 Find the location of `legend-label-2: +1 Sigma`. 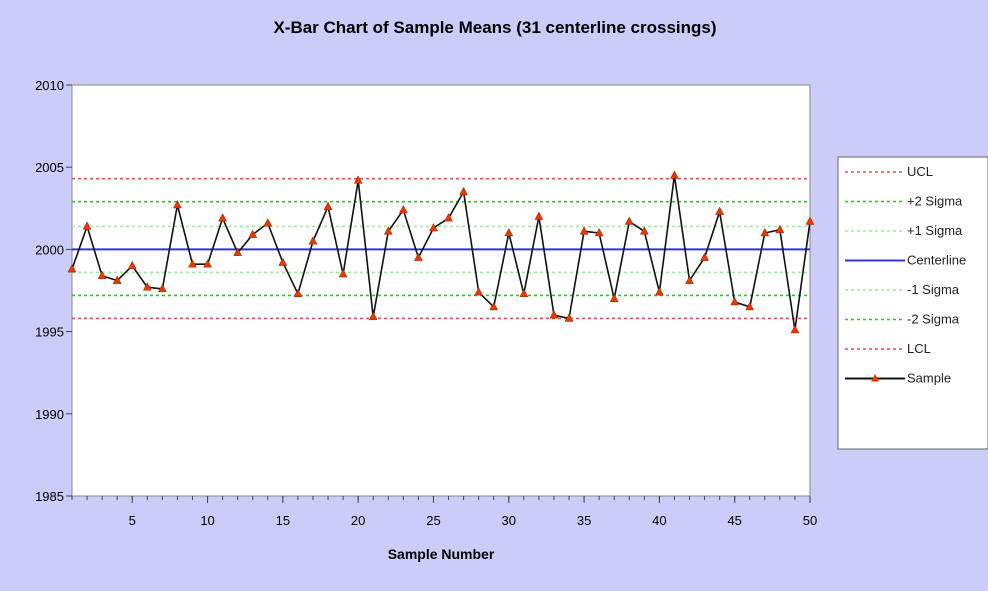

legend-label-2: +1 Sigma is located at coordinates (935, 230).